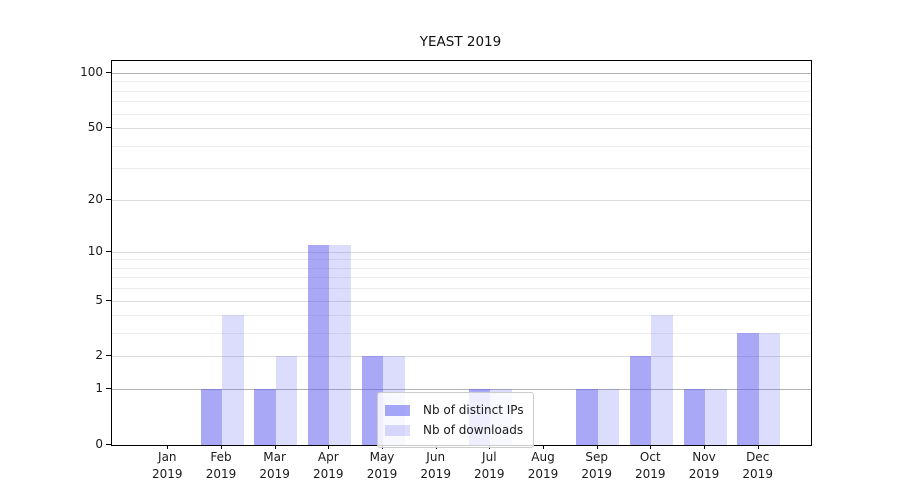  Describe the element at coordinates (640, 400) in the screenshot. I see `bar-distinct-ips-oct` at that location.